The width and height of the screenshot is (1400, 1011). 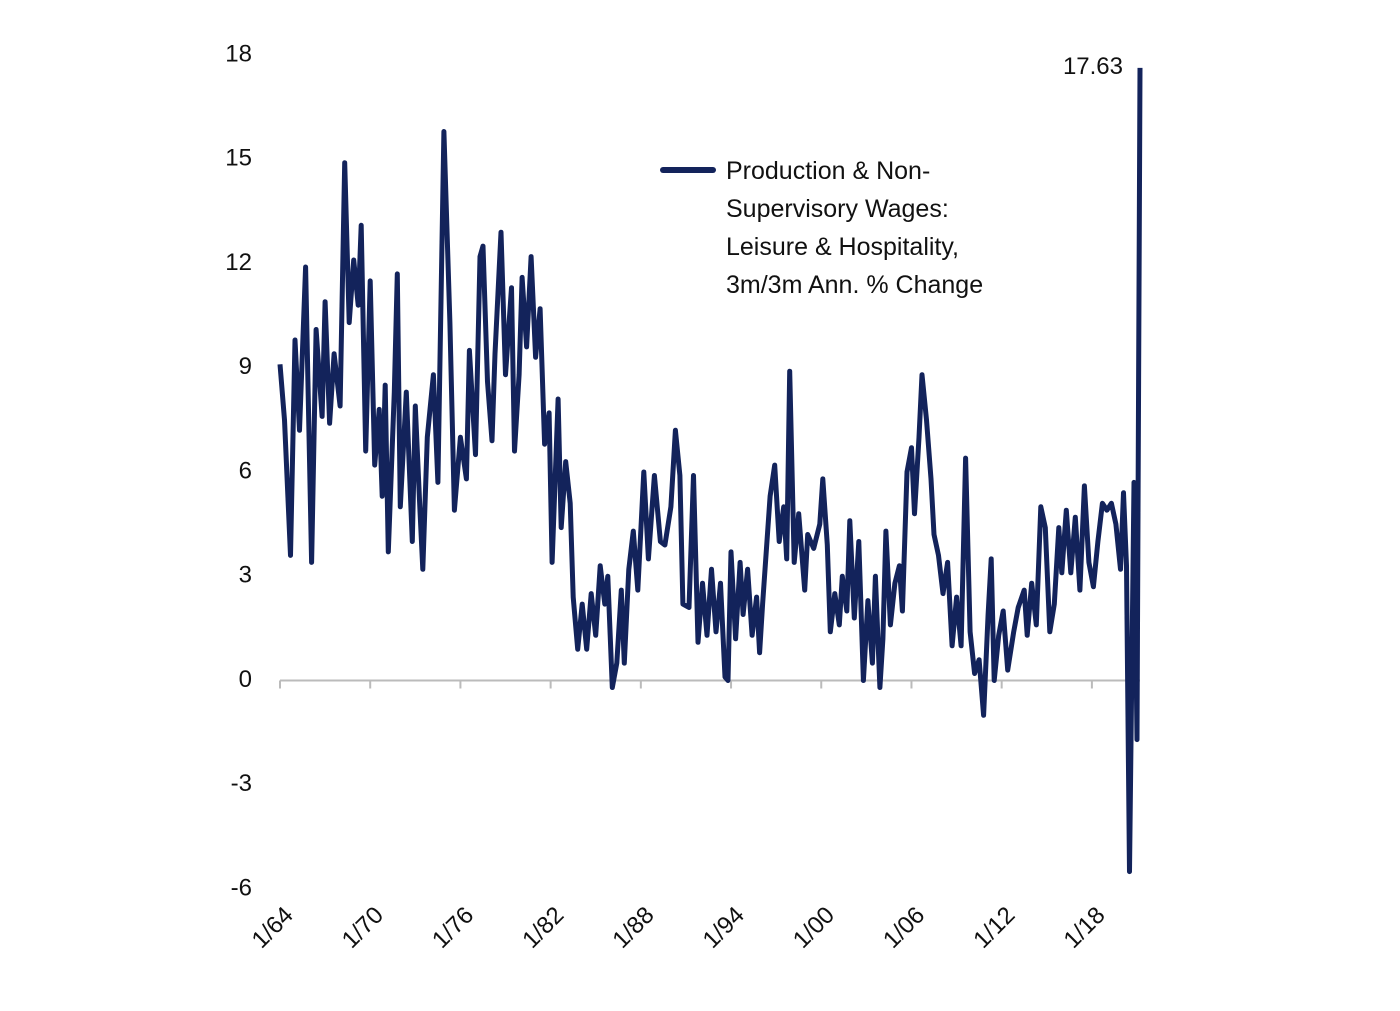 I want to click on x-tick-label: 1/70, so click(x=363, y=928).